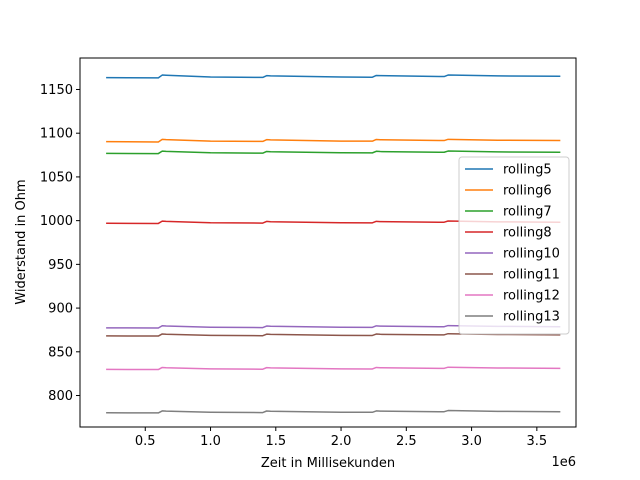 This screenshot has width=640, height=480. Describe the element at coordinates (563, 462) in the screenshot. I see `x-axis-offset-label: 1e6` at that location.